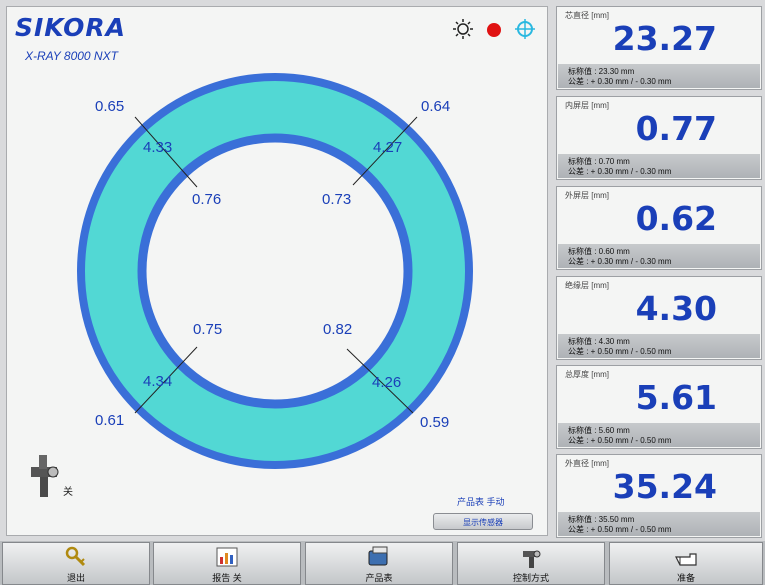 This screenshot has height=585, width=765. What do you see at coordinates (338, 329) in the screenshot?
I see `inner-layer-bottom-right: 0.82` at bounding box center [338, 329].